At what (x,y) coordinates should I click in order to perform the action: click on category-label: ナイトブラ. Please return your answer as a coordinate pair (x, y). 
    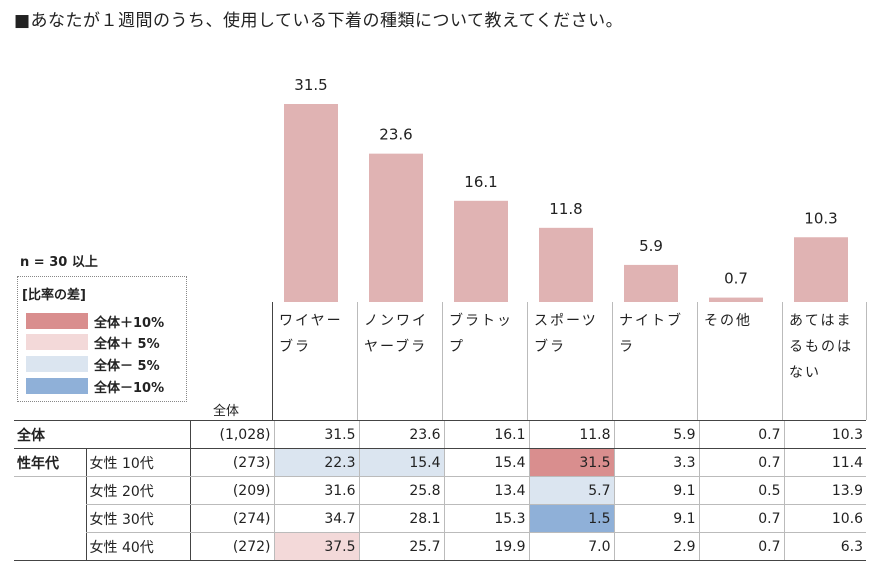
    Looking at the image, I should click on (651, 334).